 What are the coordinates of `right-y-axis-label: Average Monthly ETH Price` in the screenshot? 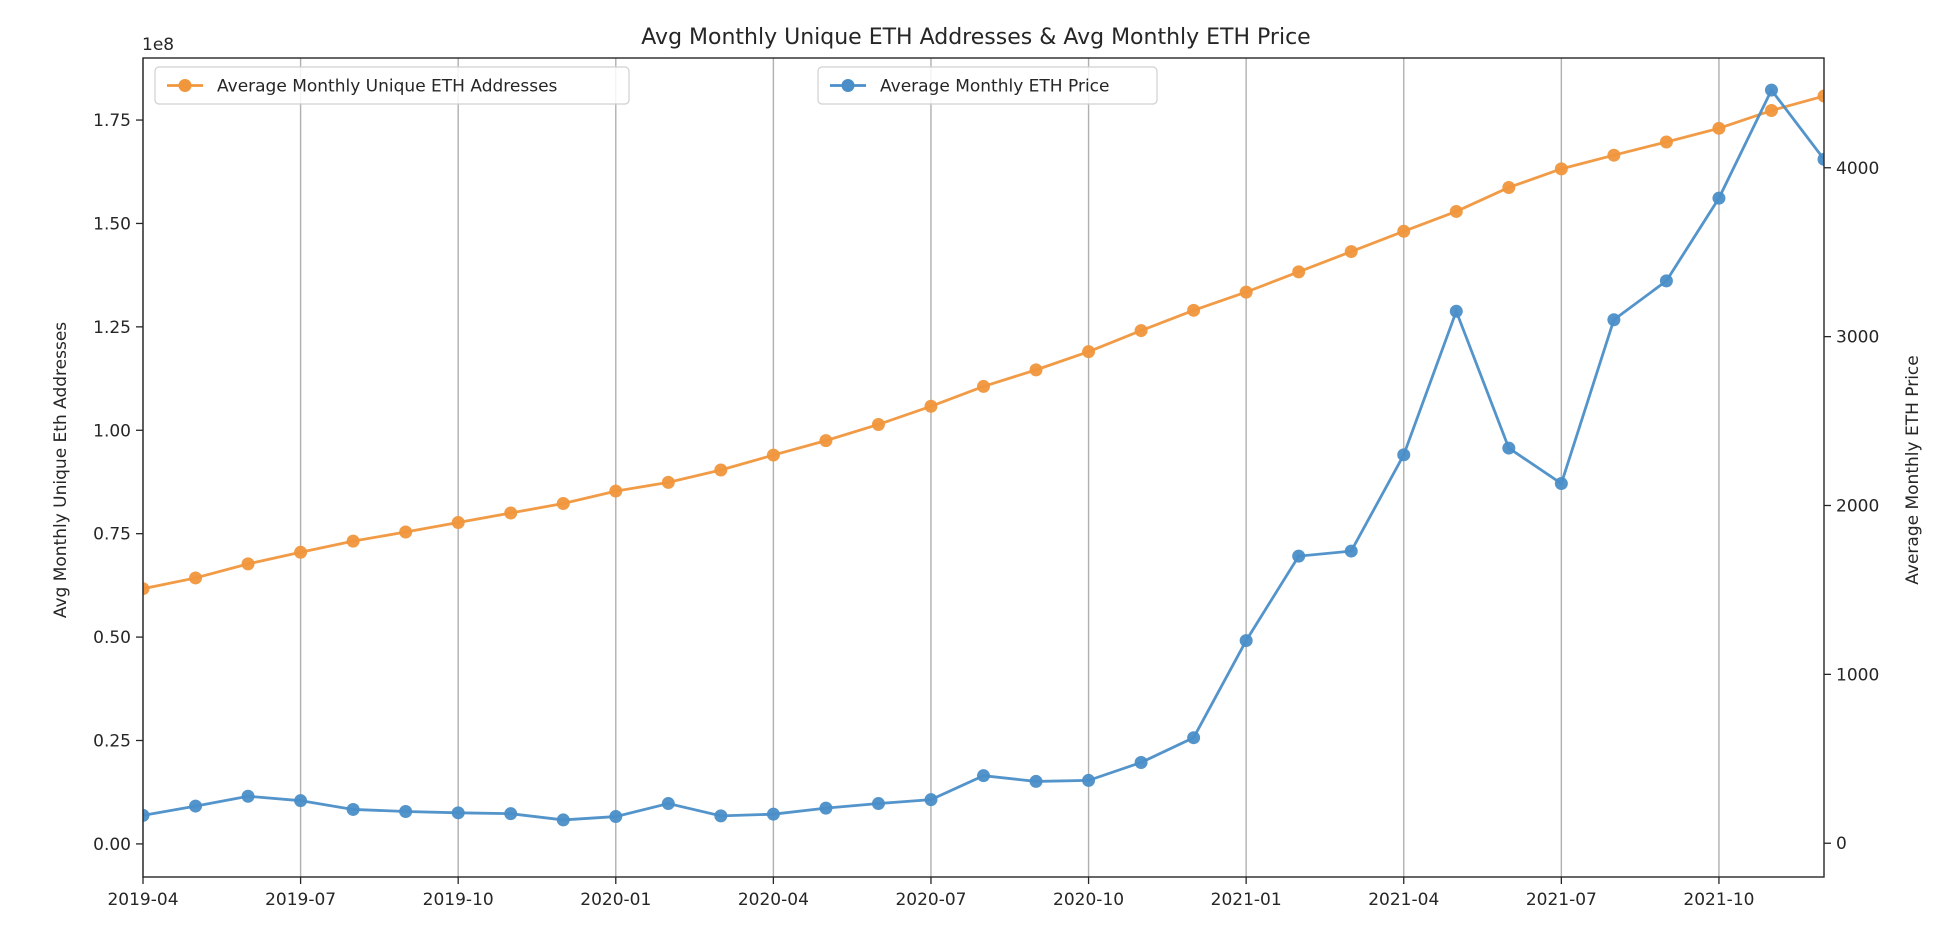 It's located at (1913, 469).